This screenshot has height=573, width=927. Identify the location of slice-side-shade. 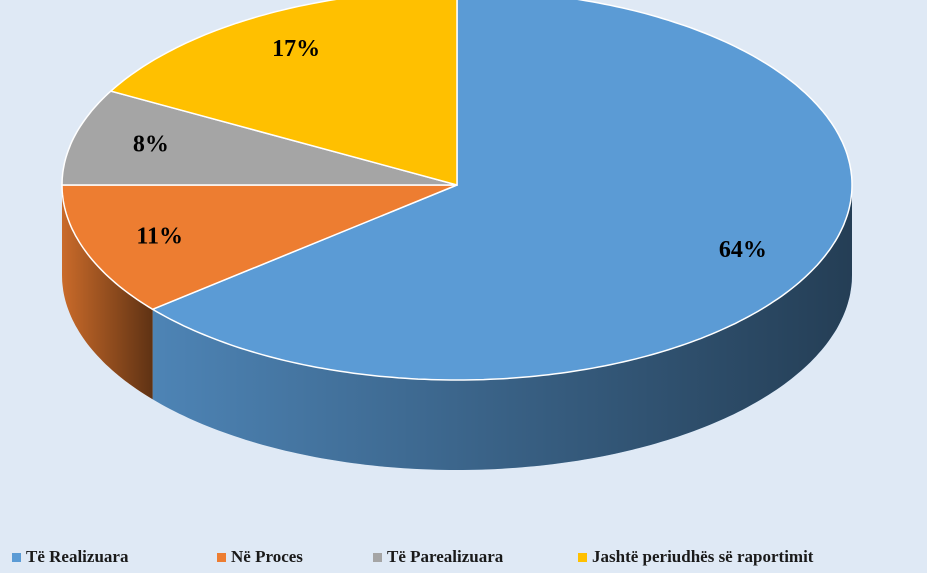
(107, 292).